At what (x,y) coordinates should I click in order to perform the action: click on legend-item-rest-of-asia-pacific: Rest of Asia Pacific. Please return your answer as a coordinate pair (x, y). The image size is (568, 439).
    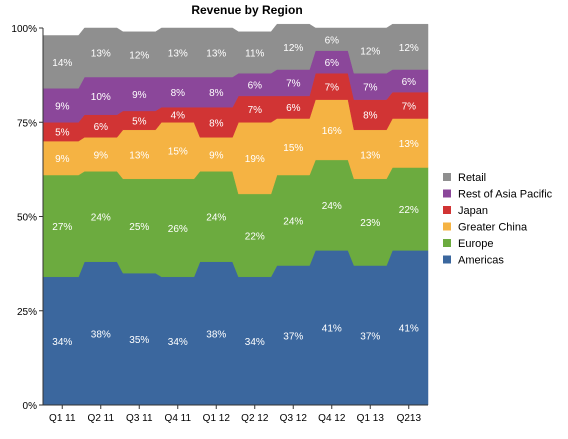
    Looking at the image, I should click on (498, 195).